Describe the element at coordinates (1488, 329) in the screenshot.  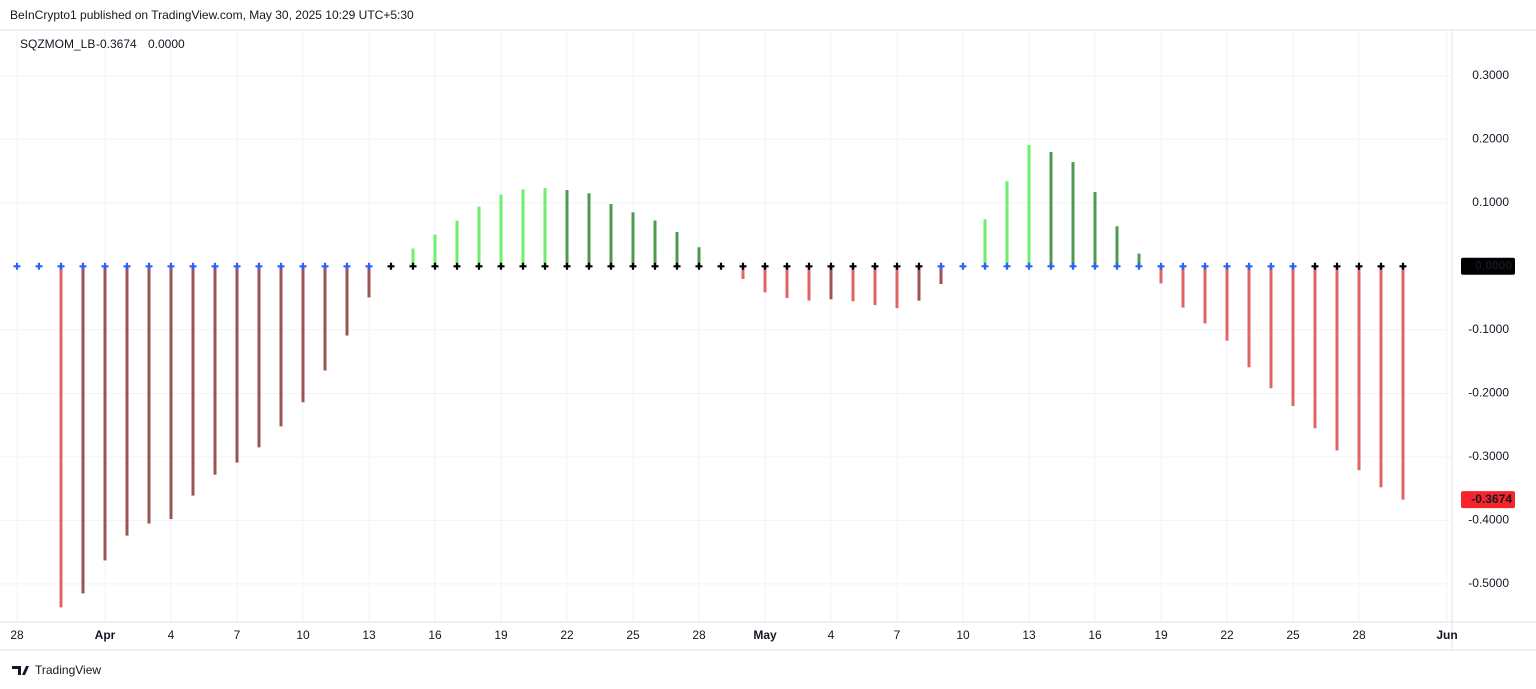
I see `y-tick-label: -0.1000` at that location.